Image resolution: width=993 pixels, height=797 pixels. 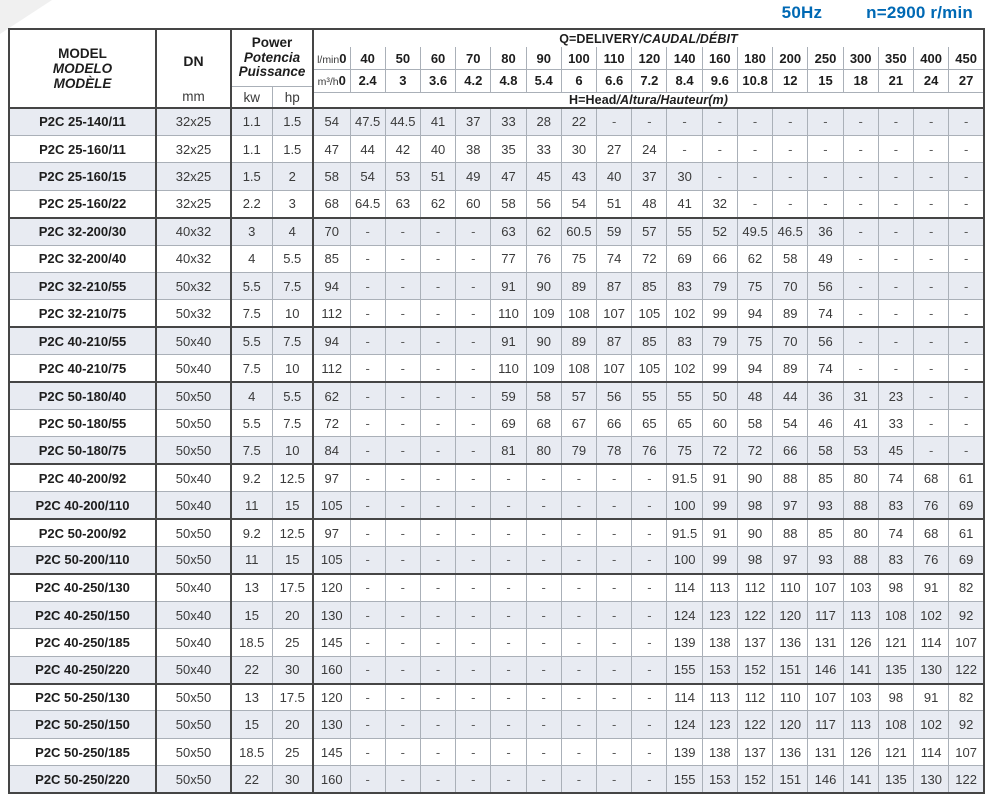 I want to click on head-value-cell: 98, so click(x=754, y=505).